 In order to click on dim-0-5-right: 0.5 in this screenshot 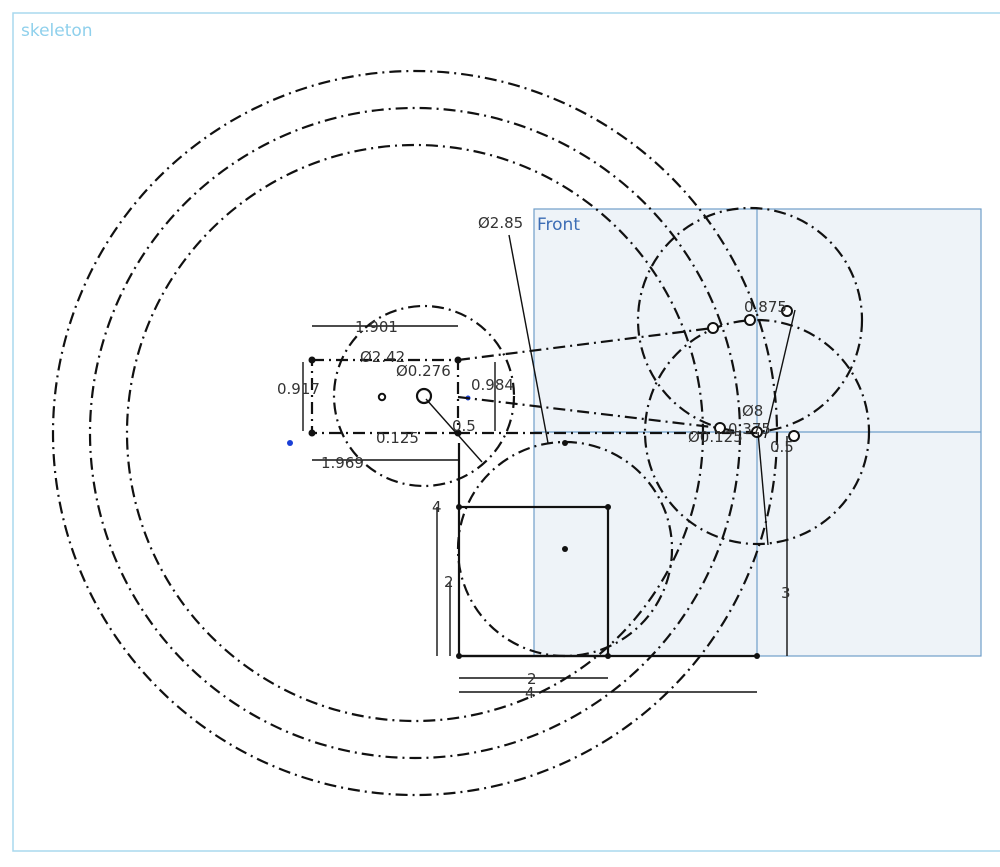, I will do `click(782, 447)`.